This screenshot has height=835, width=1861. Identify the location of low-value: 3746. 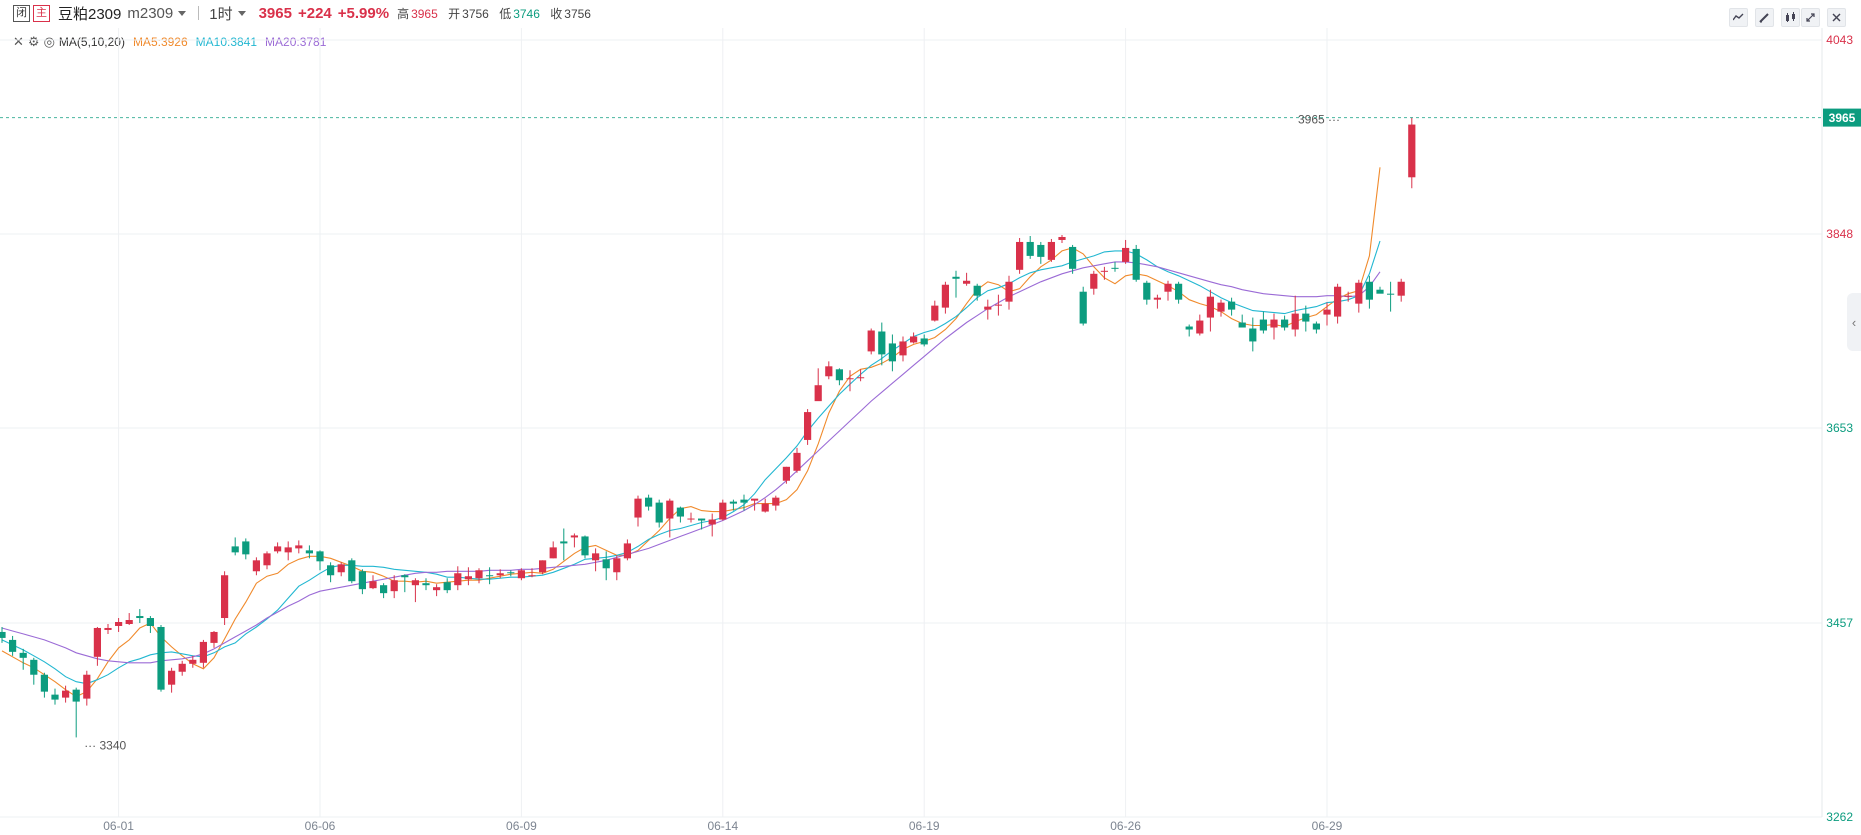
(526, 13).